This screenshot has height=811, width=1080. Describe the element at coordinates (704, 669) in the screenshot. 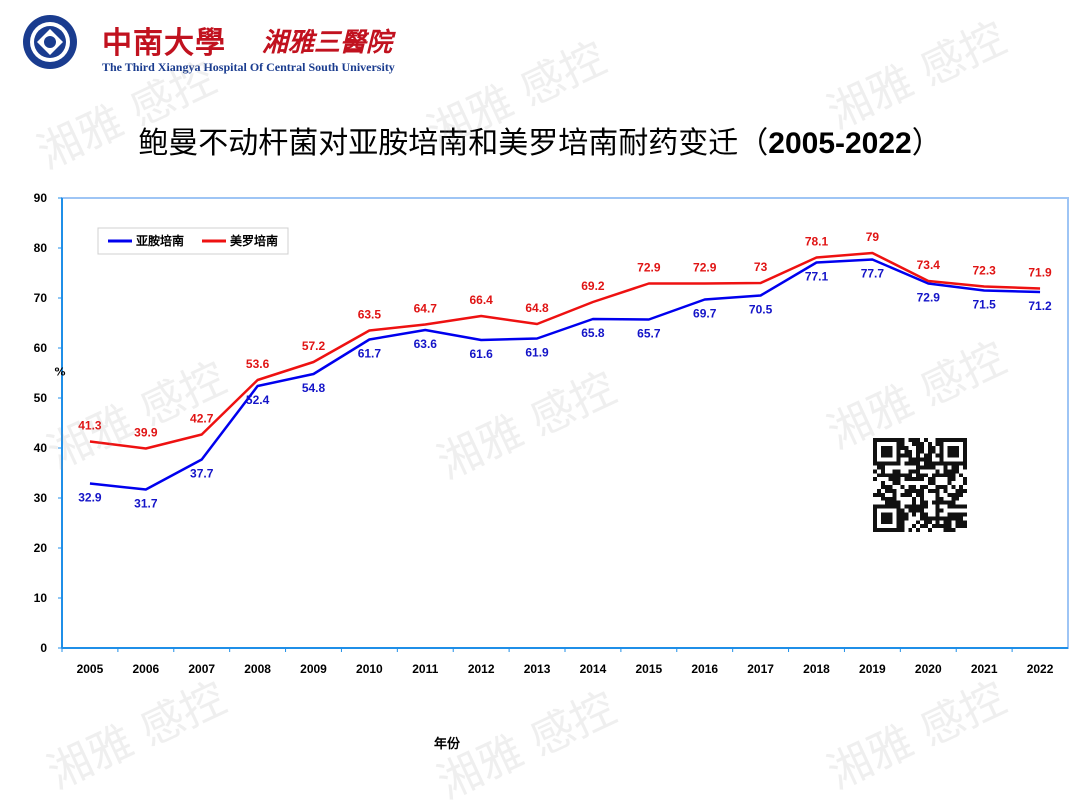

I see `x-tick-label: 2016` at that location.